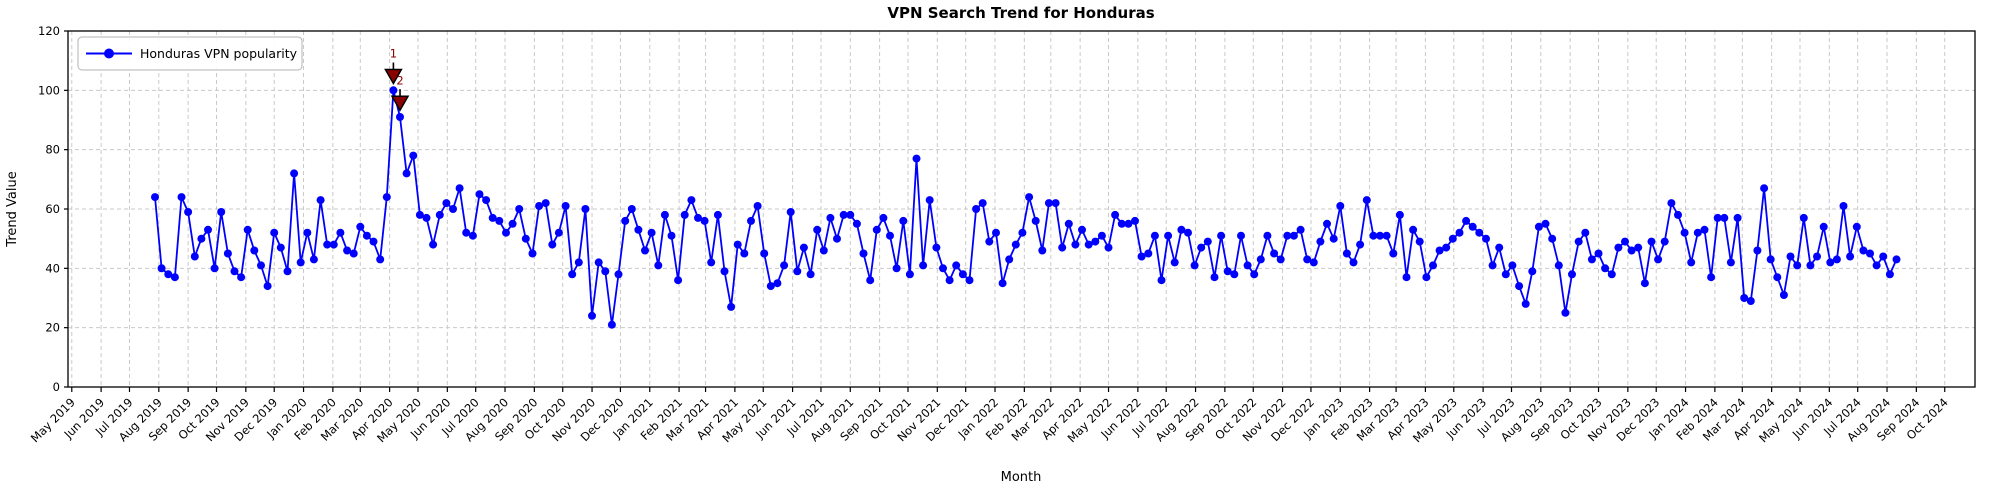  Describe the element at coordinates (56, 387) in the screenshot. I see `y-tick-label: 0` at that location.